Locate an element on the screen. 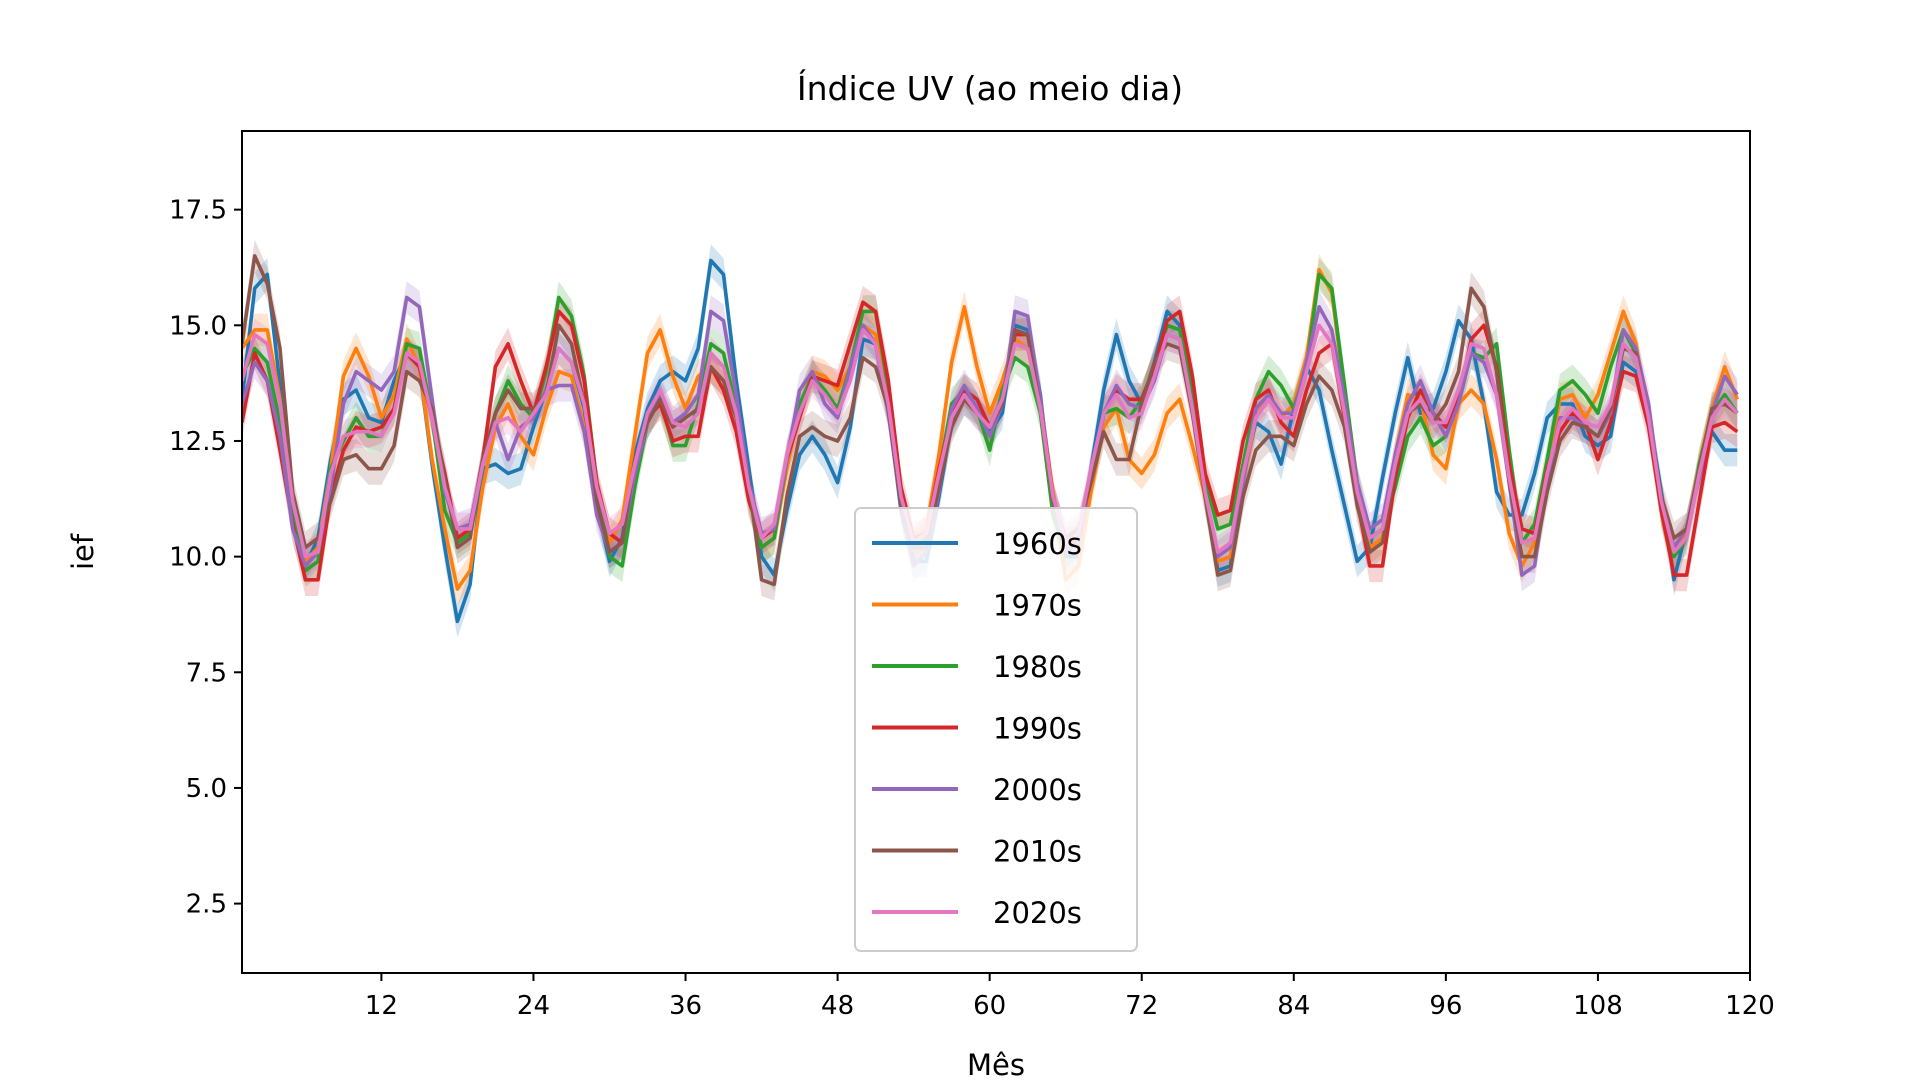 The image size is (1920, 1080). x-tick-label: 120 is located at coordinates (1750, 1006).